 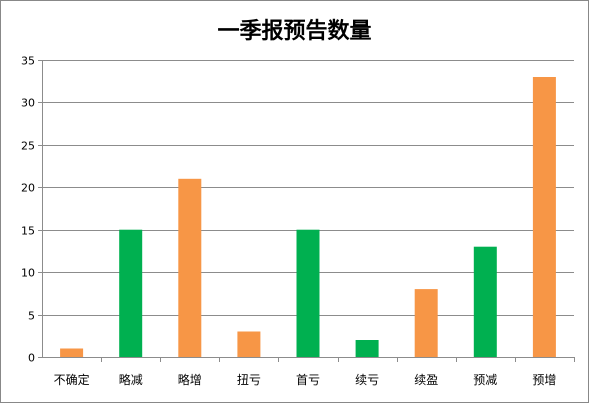 What do you see at coordinates (131, 379) in the screenshot?
I see `x-tick-label: 略减` at bounding box center [131, 379].